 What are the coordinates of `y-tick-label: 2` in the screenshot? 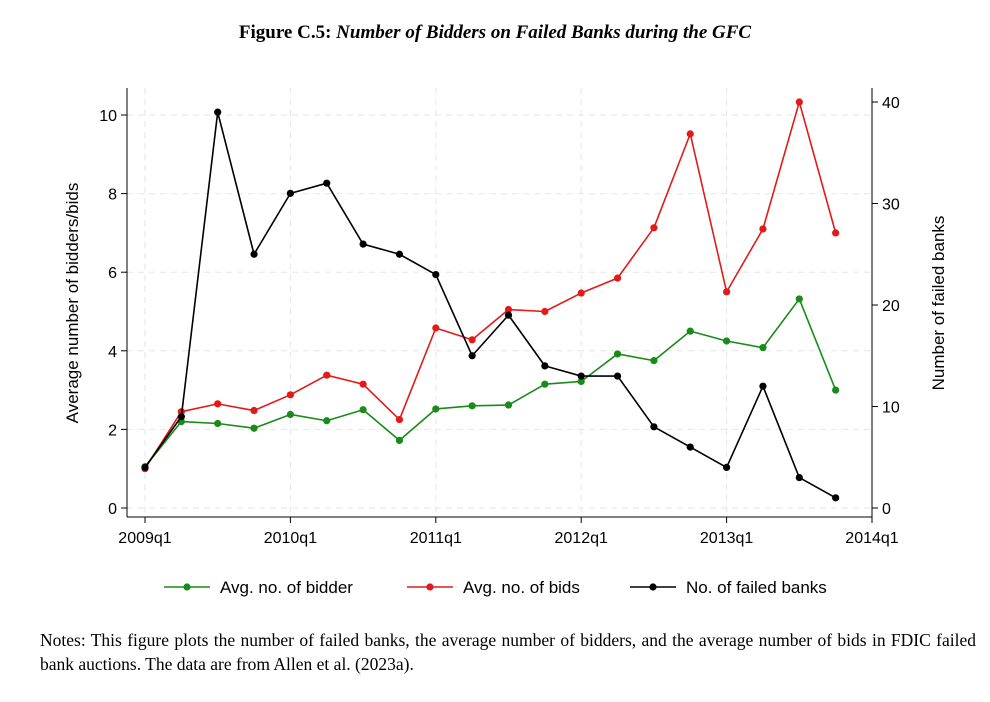 It's located at (112, 430).